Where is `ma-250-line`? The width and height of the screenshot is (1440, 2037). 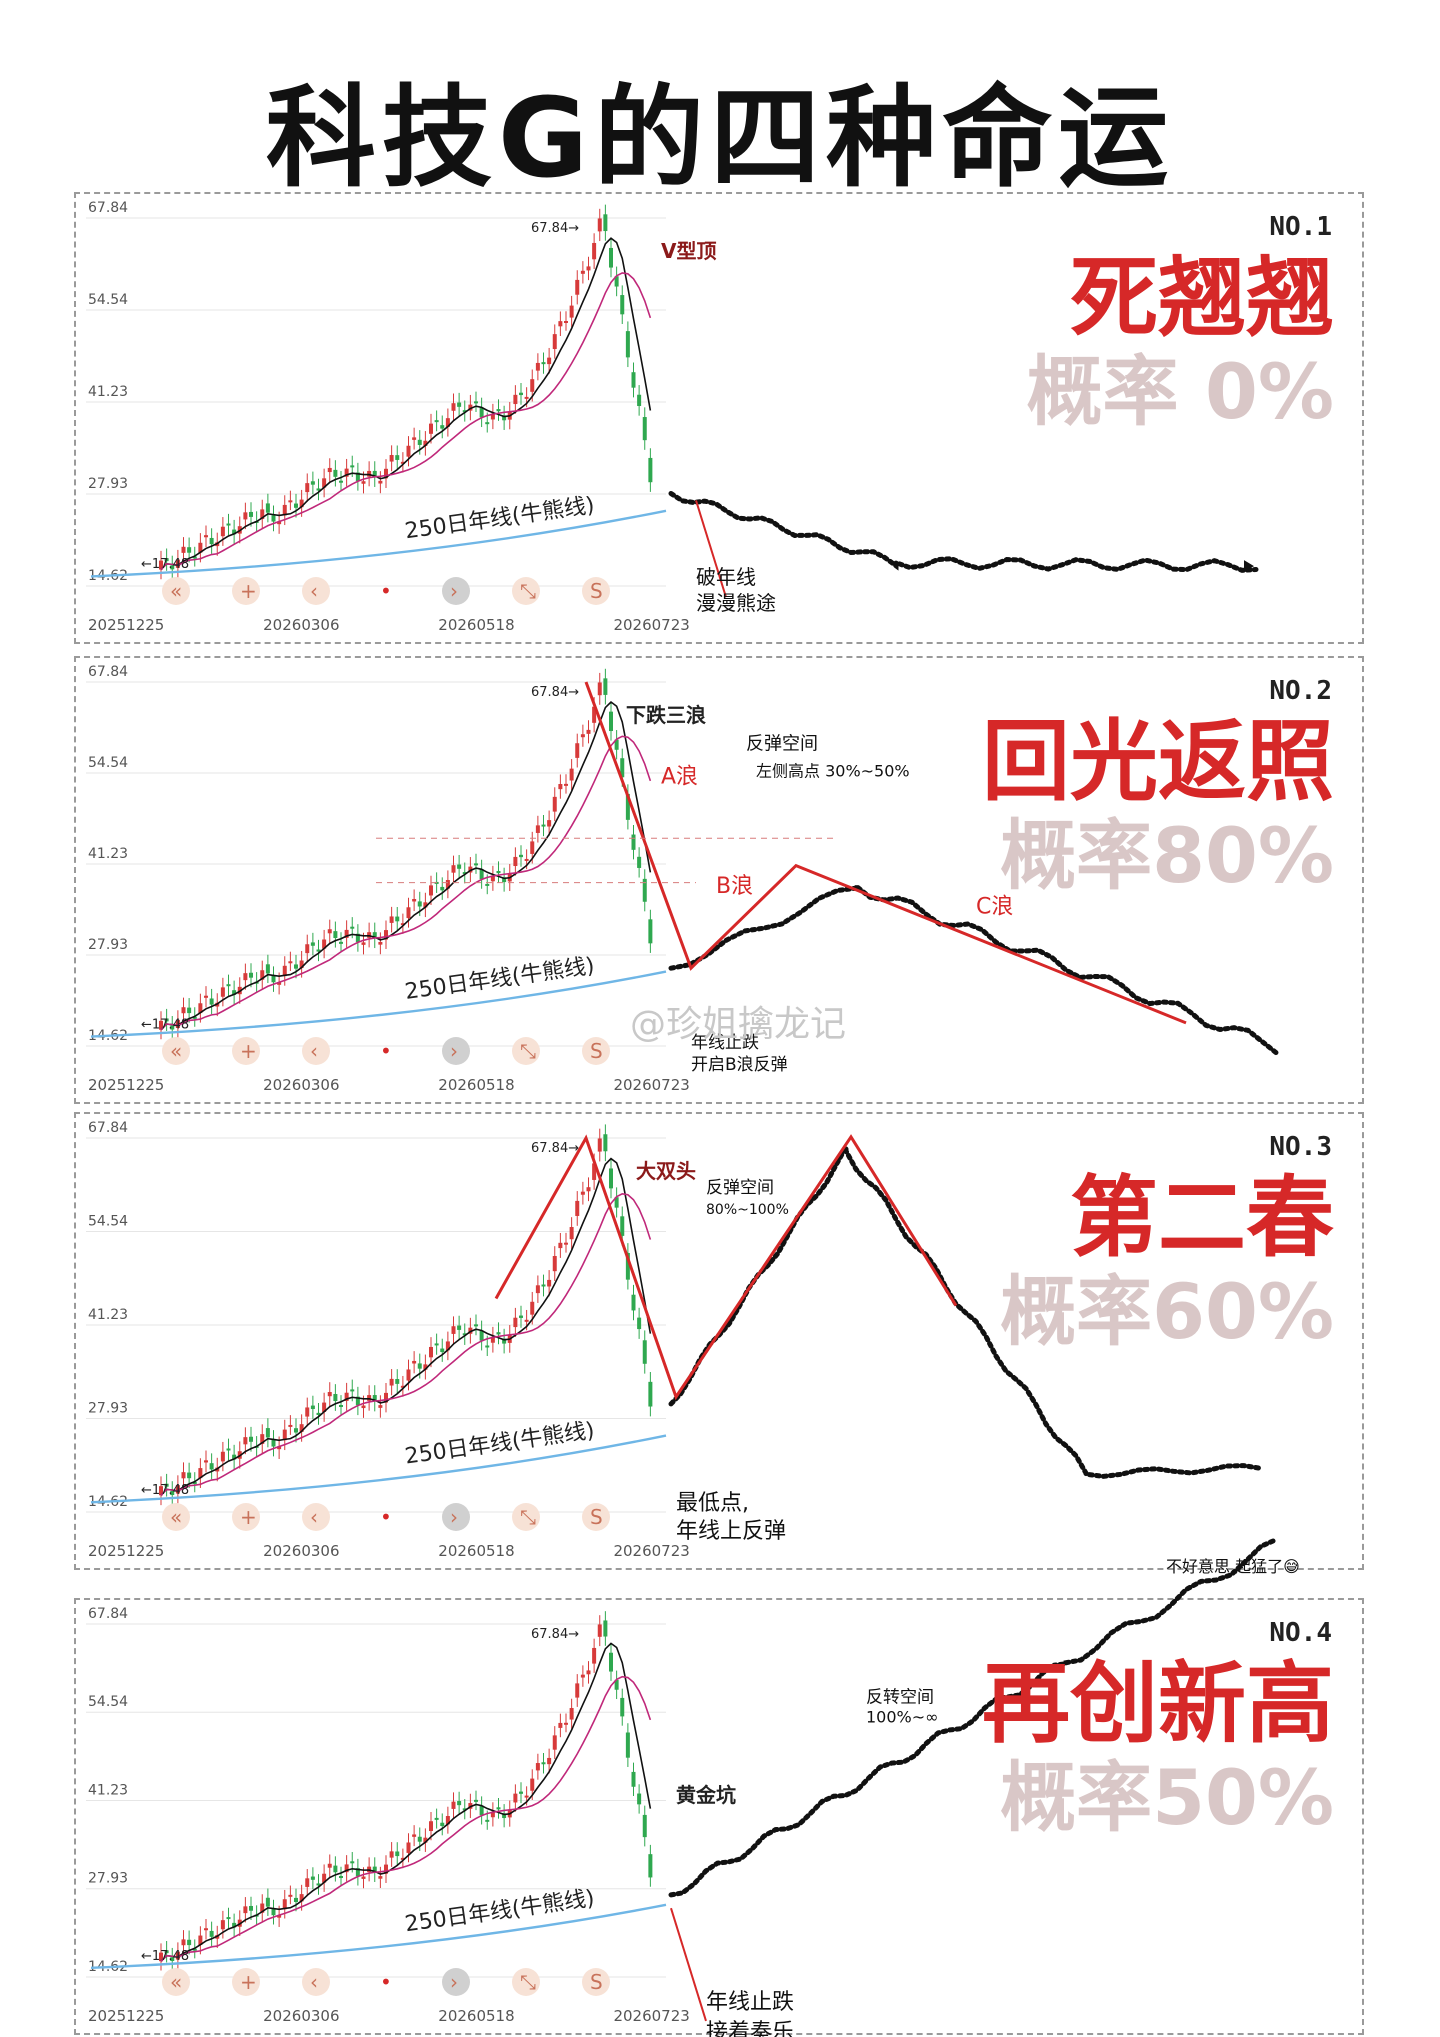 ma-250-line is located at coordinates (378, 1936).